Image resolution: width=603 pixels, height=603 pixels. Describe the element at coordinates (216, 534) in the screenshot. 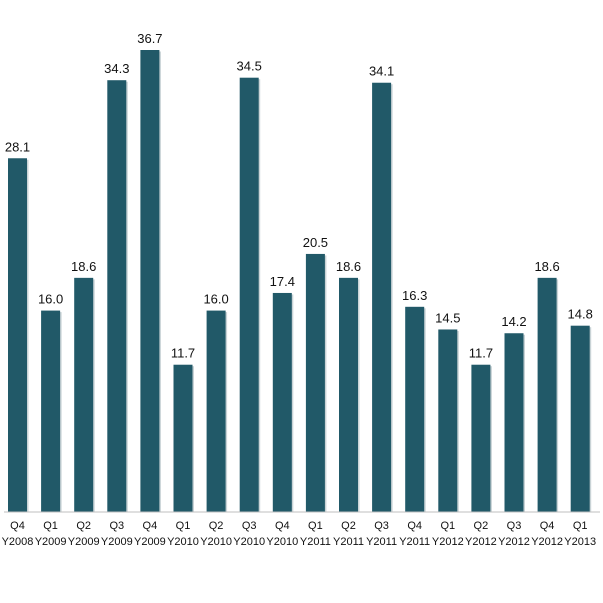

I see `x-tick-label: Q2 Y2010` at that location.